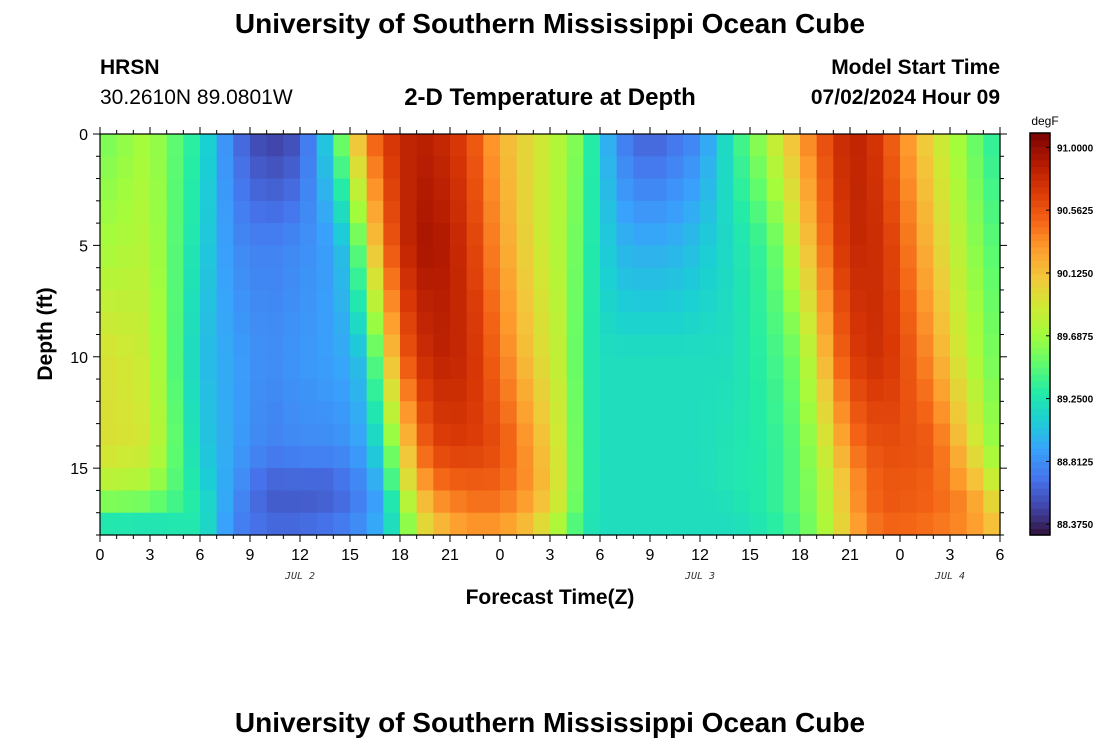 The width and height of the screenshot is (1100, 750). What do you see at coordinates (196, 97) in the screenshot?
I see `station-coordinates: 30.2610N 89.0801W` at bounding box center [196, 97].